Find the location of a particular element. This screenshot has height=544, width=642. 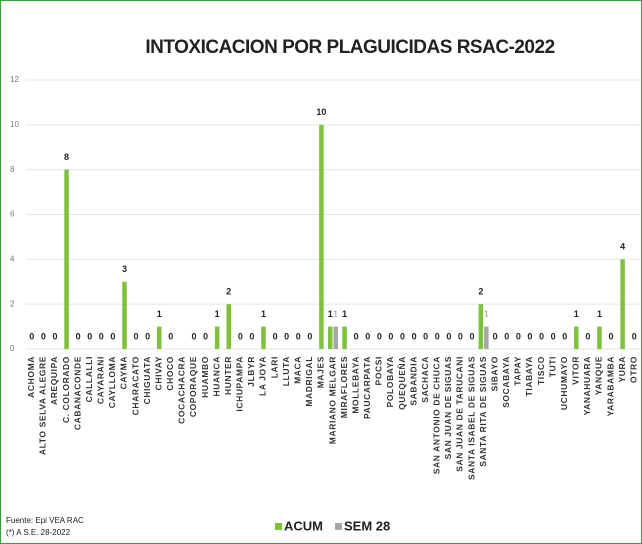

x-tick-label: MARIANO MELGAR is located at coordinates (332, 400).